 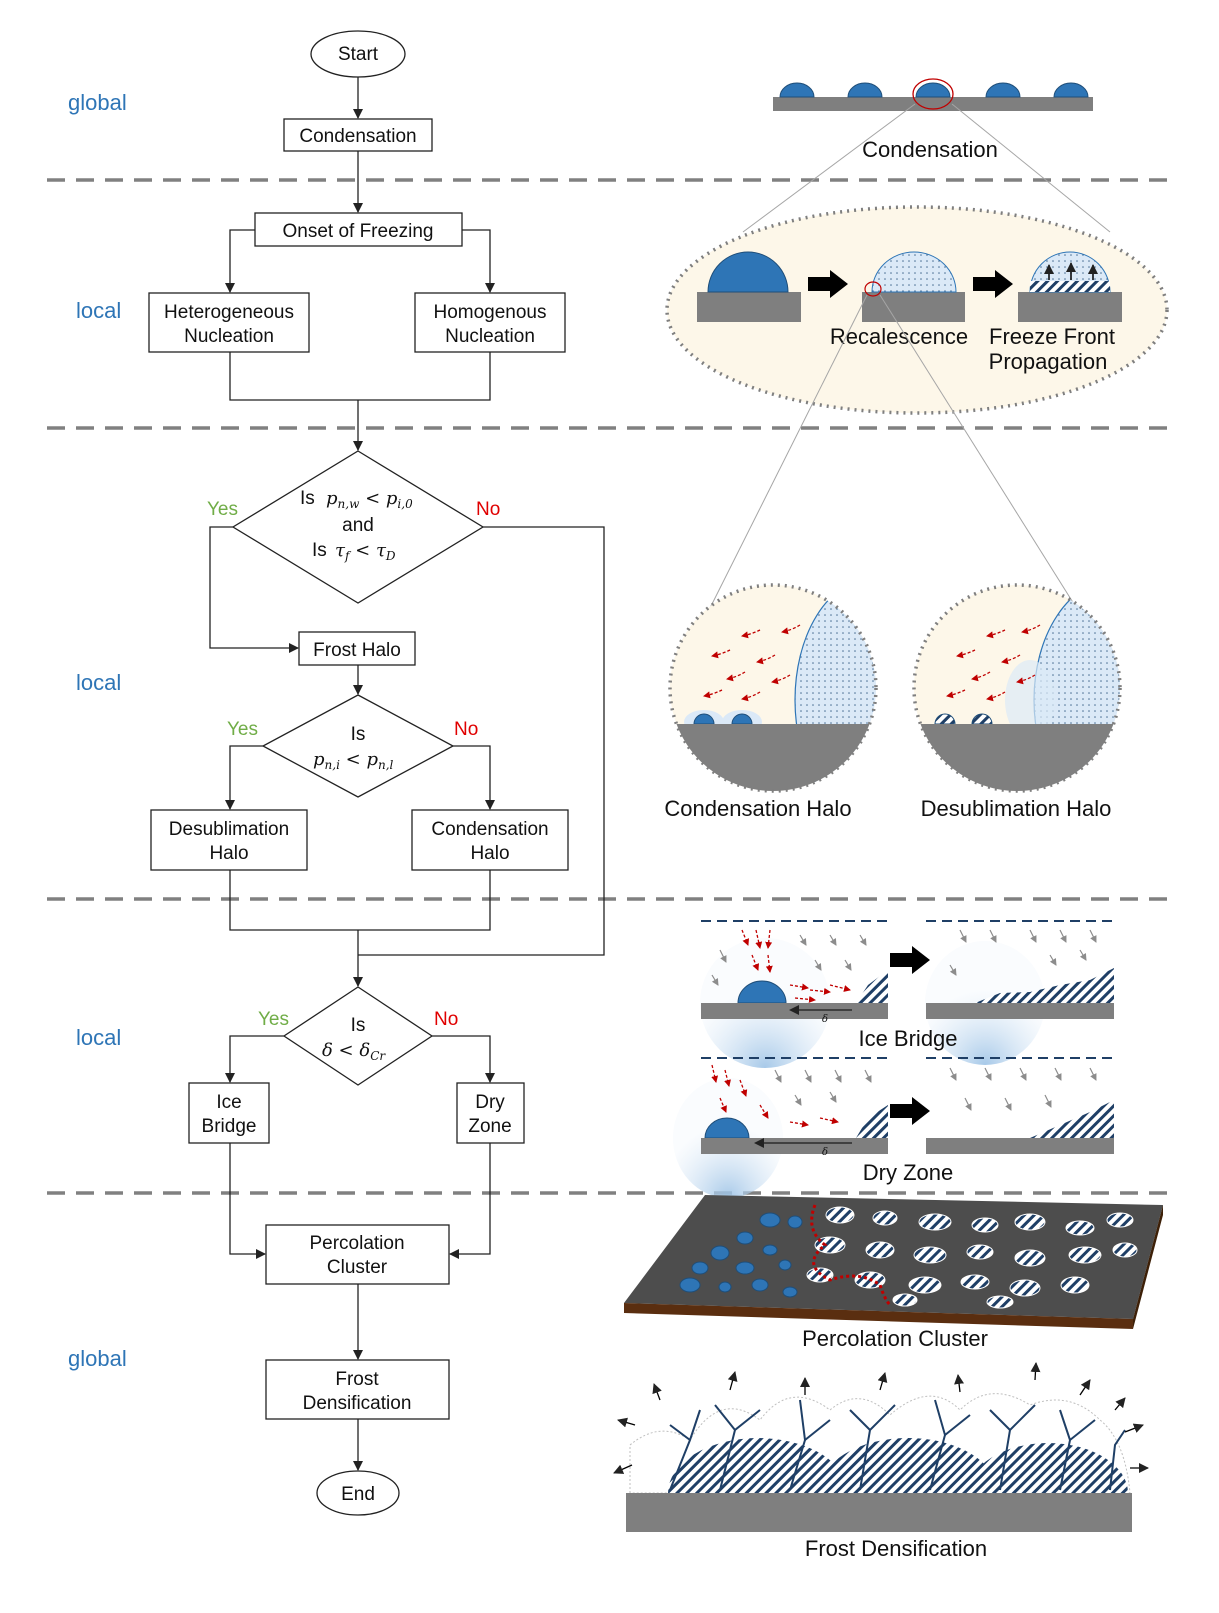 What do you see at coordinates (1016, 808) in the screenshot?
I see `desublimation-halo-caption: Desublimation Halo` at bounding box center [1016, 808].